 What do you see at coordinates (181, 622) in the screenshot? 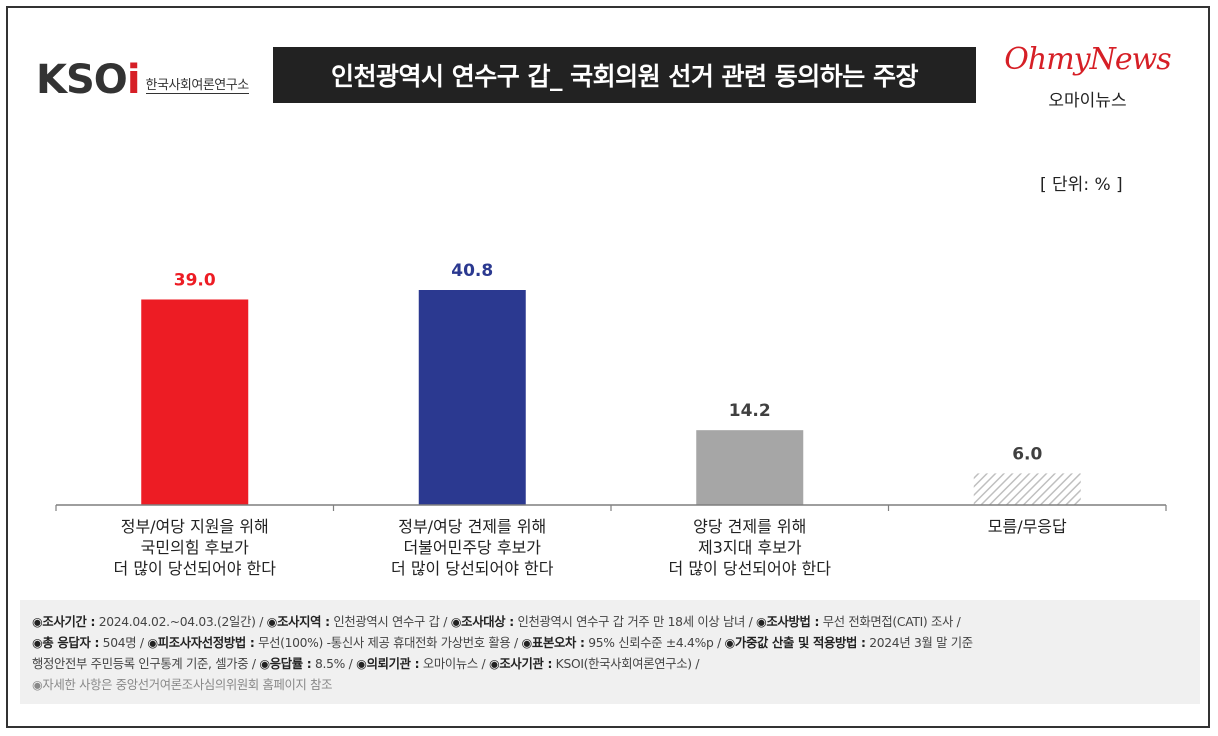
I see `survey-info-value: 2024.04.02.~04.03.(2일간) /` at bounding box center [181, 622].